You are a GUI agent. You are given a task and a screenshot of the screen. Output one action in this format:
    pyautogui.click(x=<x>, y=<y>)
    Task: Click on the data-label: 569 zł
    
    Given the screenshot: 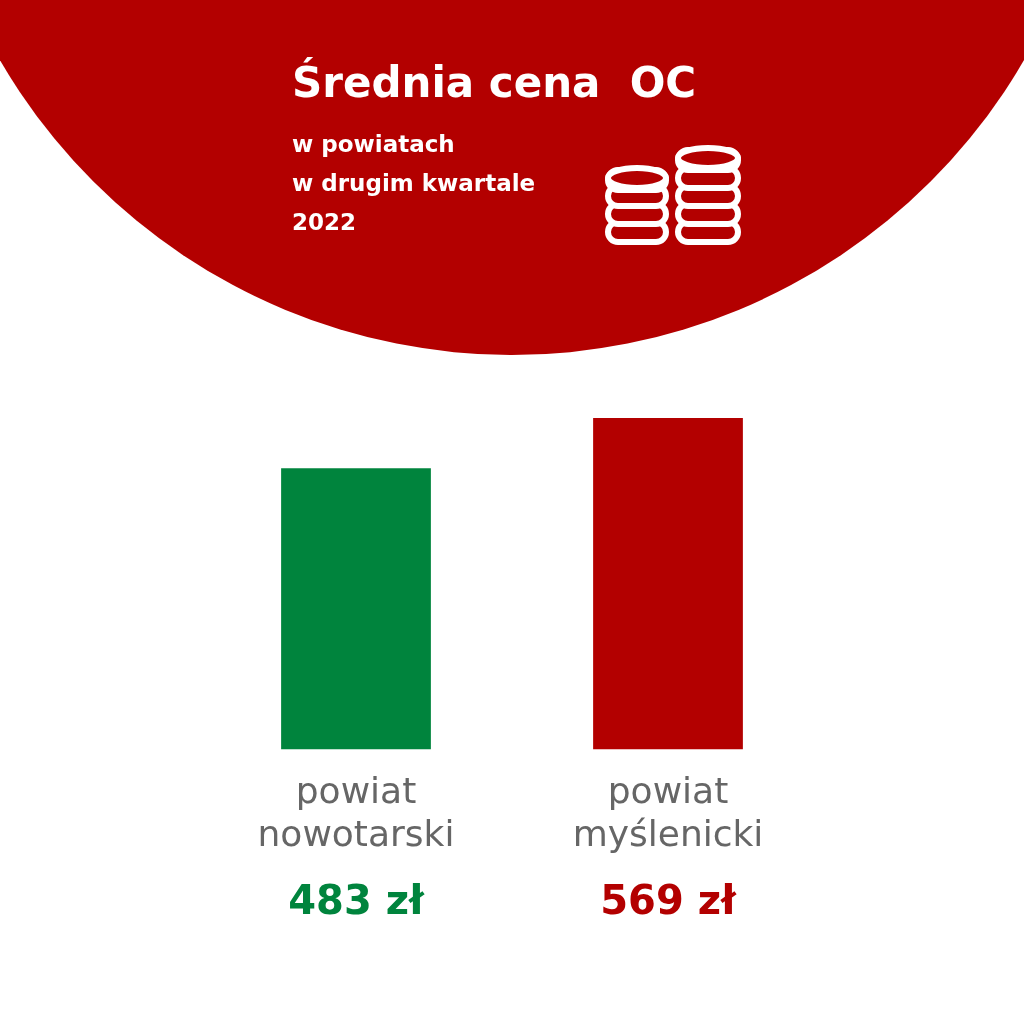 What is the action you would take?
    pyautogui.click(x=668, y=900)
    